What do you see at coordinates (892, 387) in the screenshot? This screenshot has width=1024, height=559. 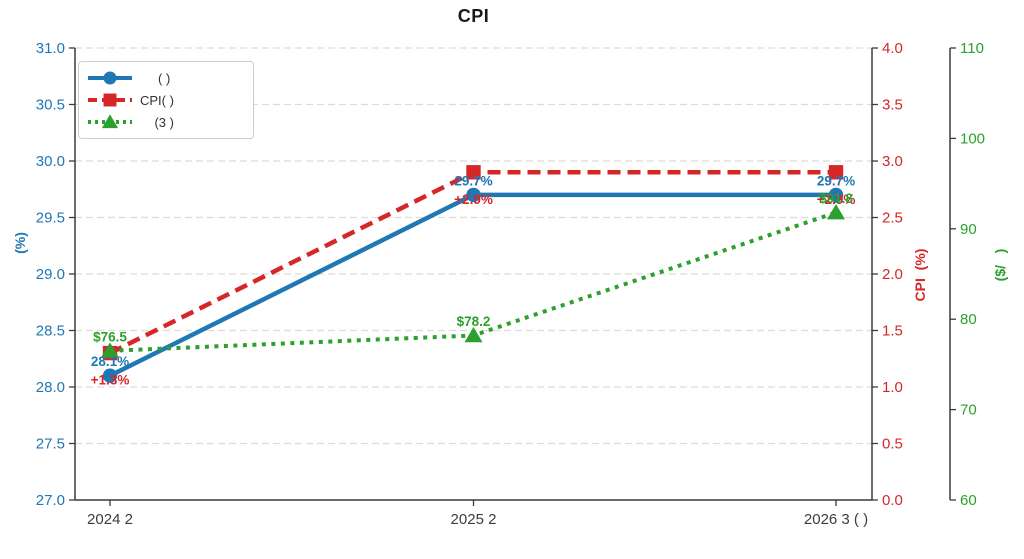 I see `tick-label: 1.0` at bounding box center [892, 387].